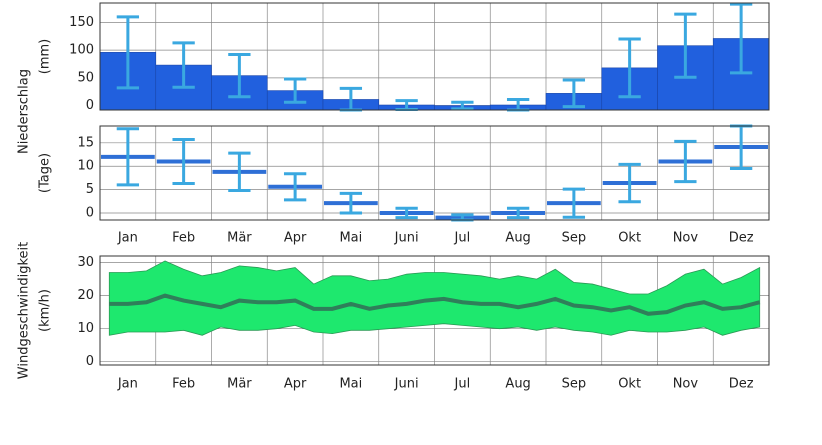 The height and width of the screenshot is (445, 822). I want to click on y-tick-label: 50, so click(85, 77).